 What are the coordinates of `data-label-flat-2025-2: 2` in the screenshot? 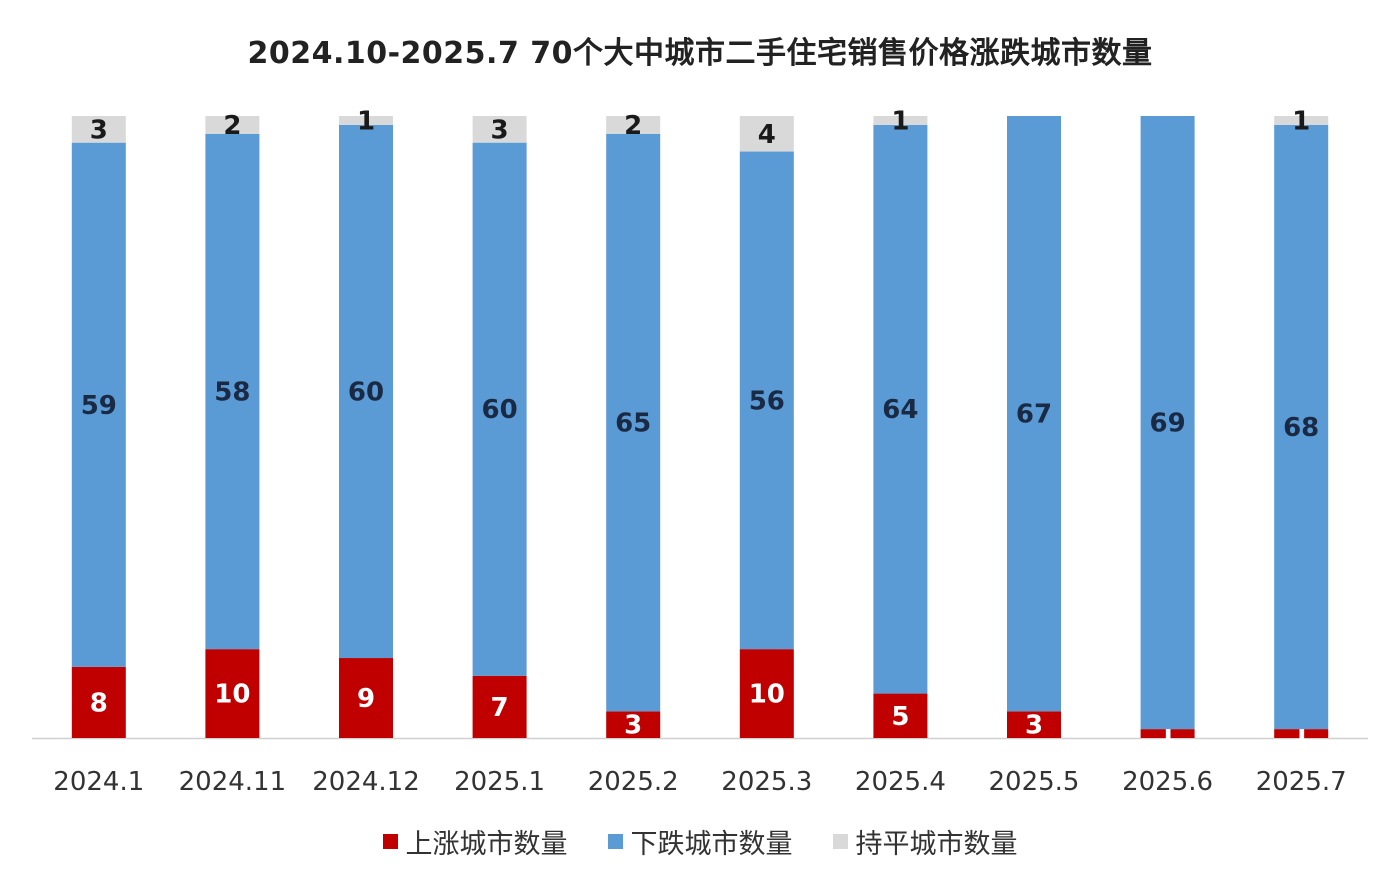 It's located at (633, 126).